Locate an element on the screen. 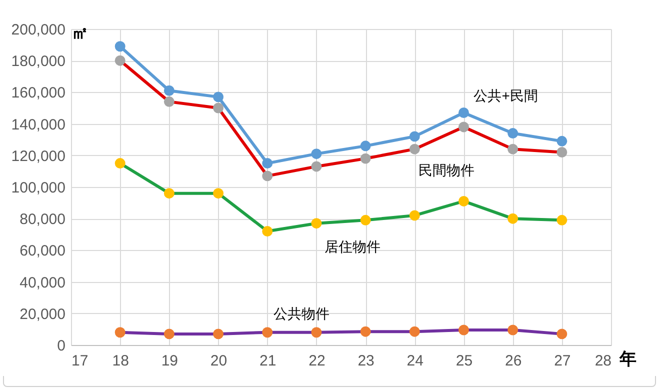 This screenshot has width=661, height=392. x-tick-label: 27 is located at coordinates (562, 361).